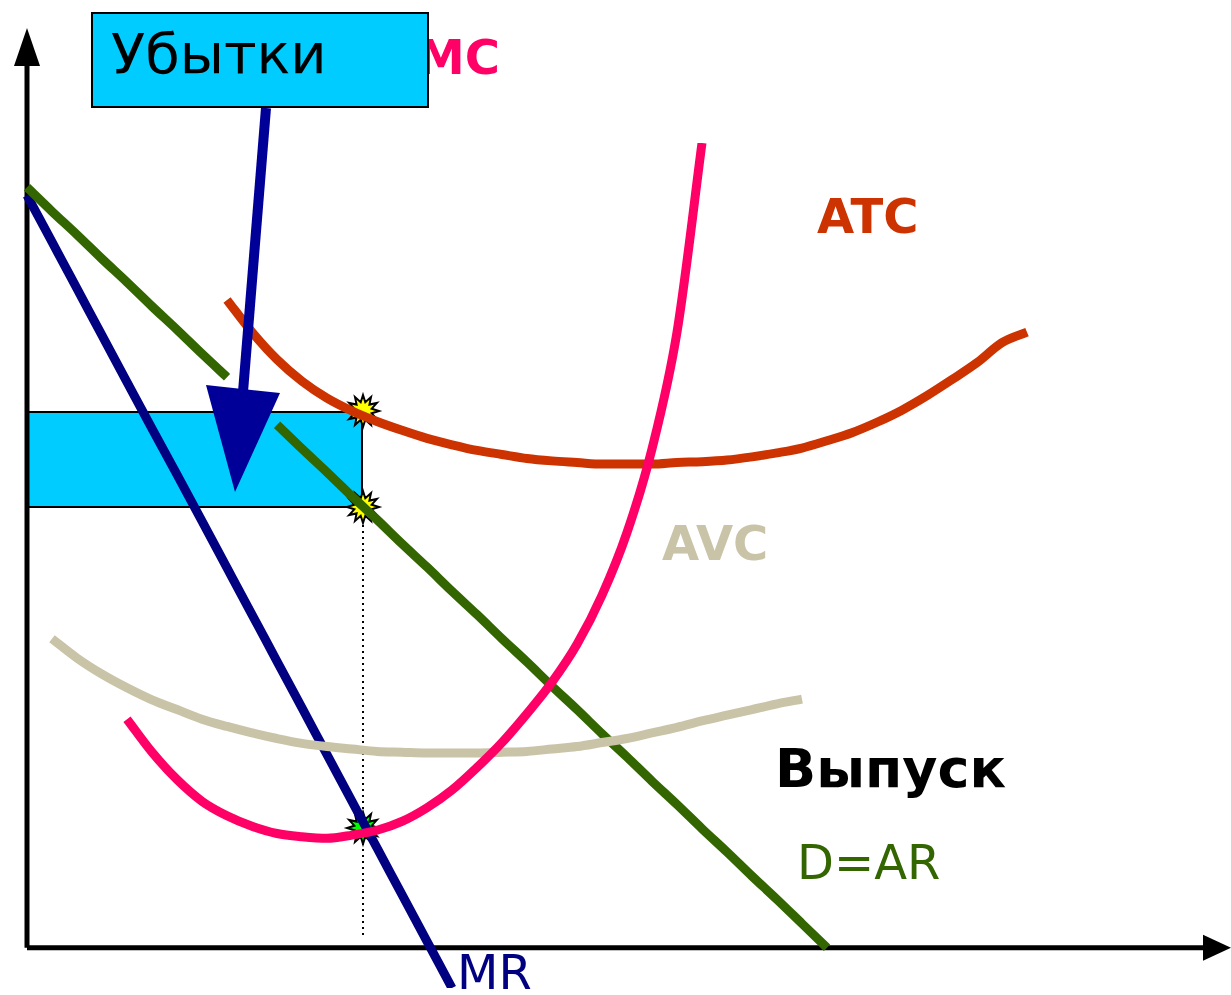 This screenshot has height=995, width=1231. What do you see at coordinates (494, 969) in the screenshot?
I see `series-label: MR` at bounding box center [494, 969].